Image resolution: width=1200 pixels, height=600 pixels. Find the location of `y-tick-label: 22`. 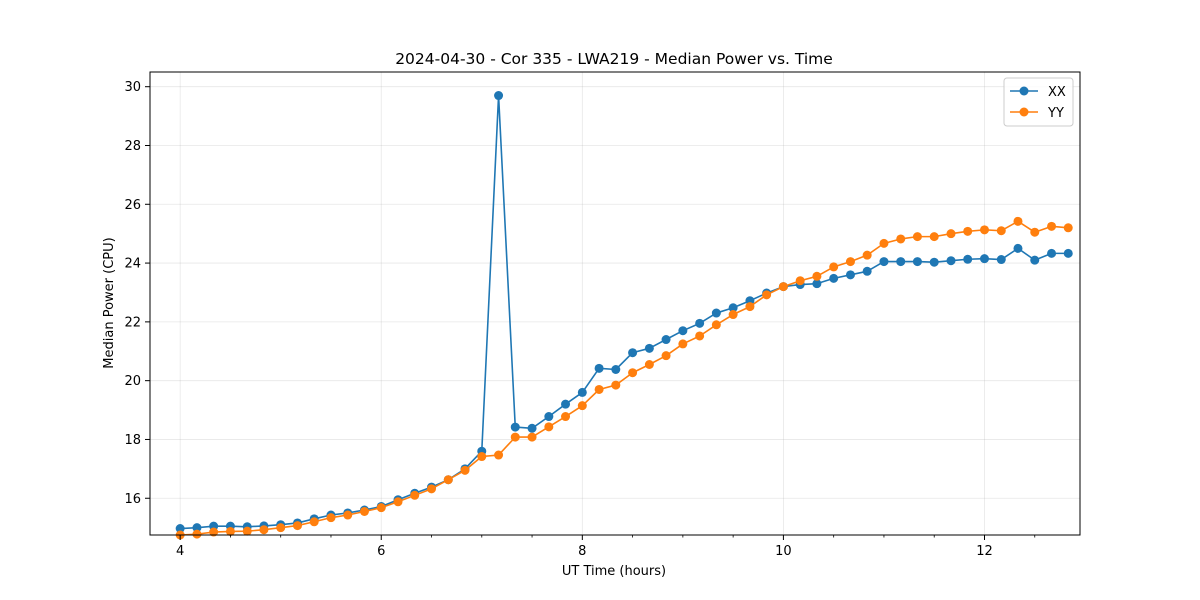

y-tick-label: 22 is located at coordinates (132, 322).